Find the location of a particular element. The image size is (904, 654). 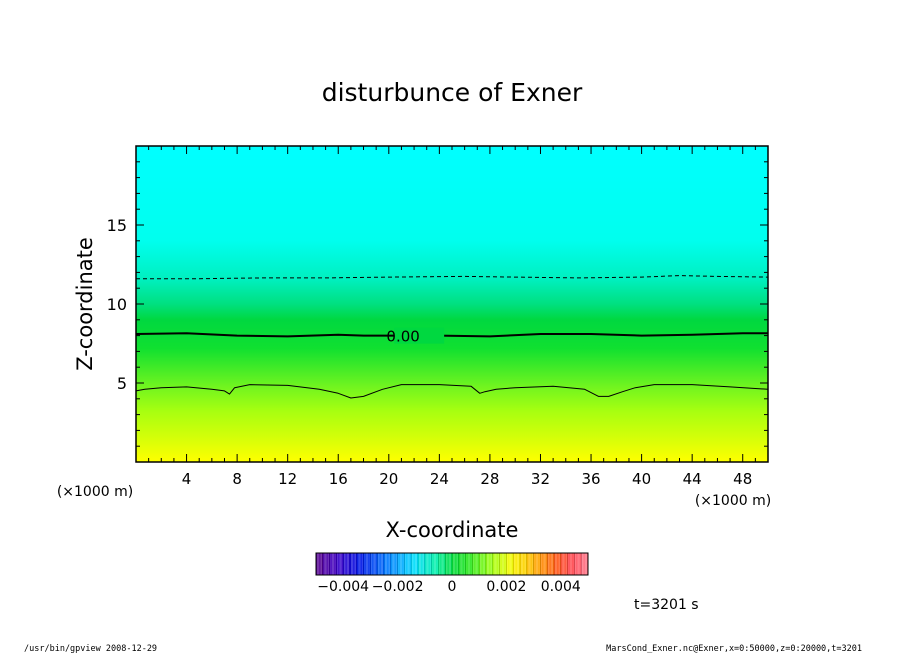

y-tick-label: 15 is located at coordinates (117, 225).